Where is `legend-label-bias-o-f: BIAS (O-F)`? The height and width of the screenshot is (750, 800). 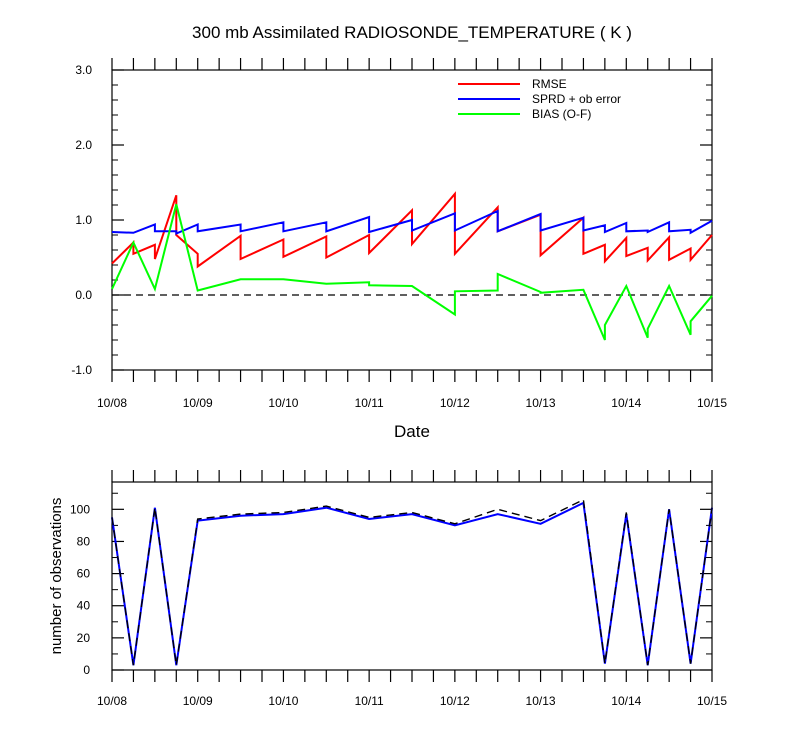 legend-label-bias-o-f: BIAS (O-F) is located at coordinates (561, 114).